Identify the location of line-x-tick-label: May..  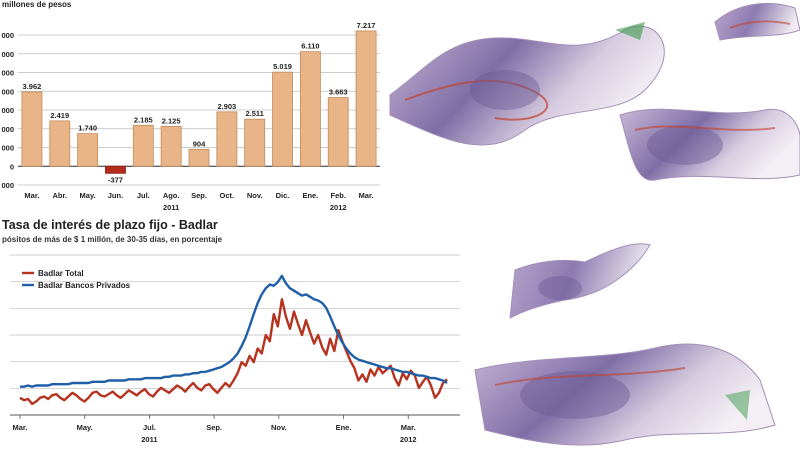
(85, 427).